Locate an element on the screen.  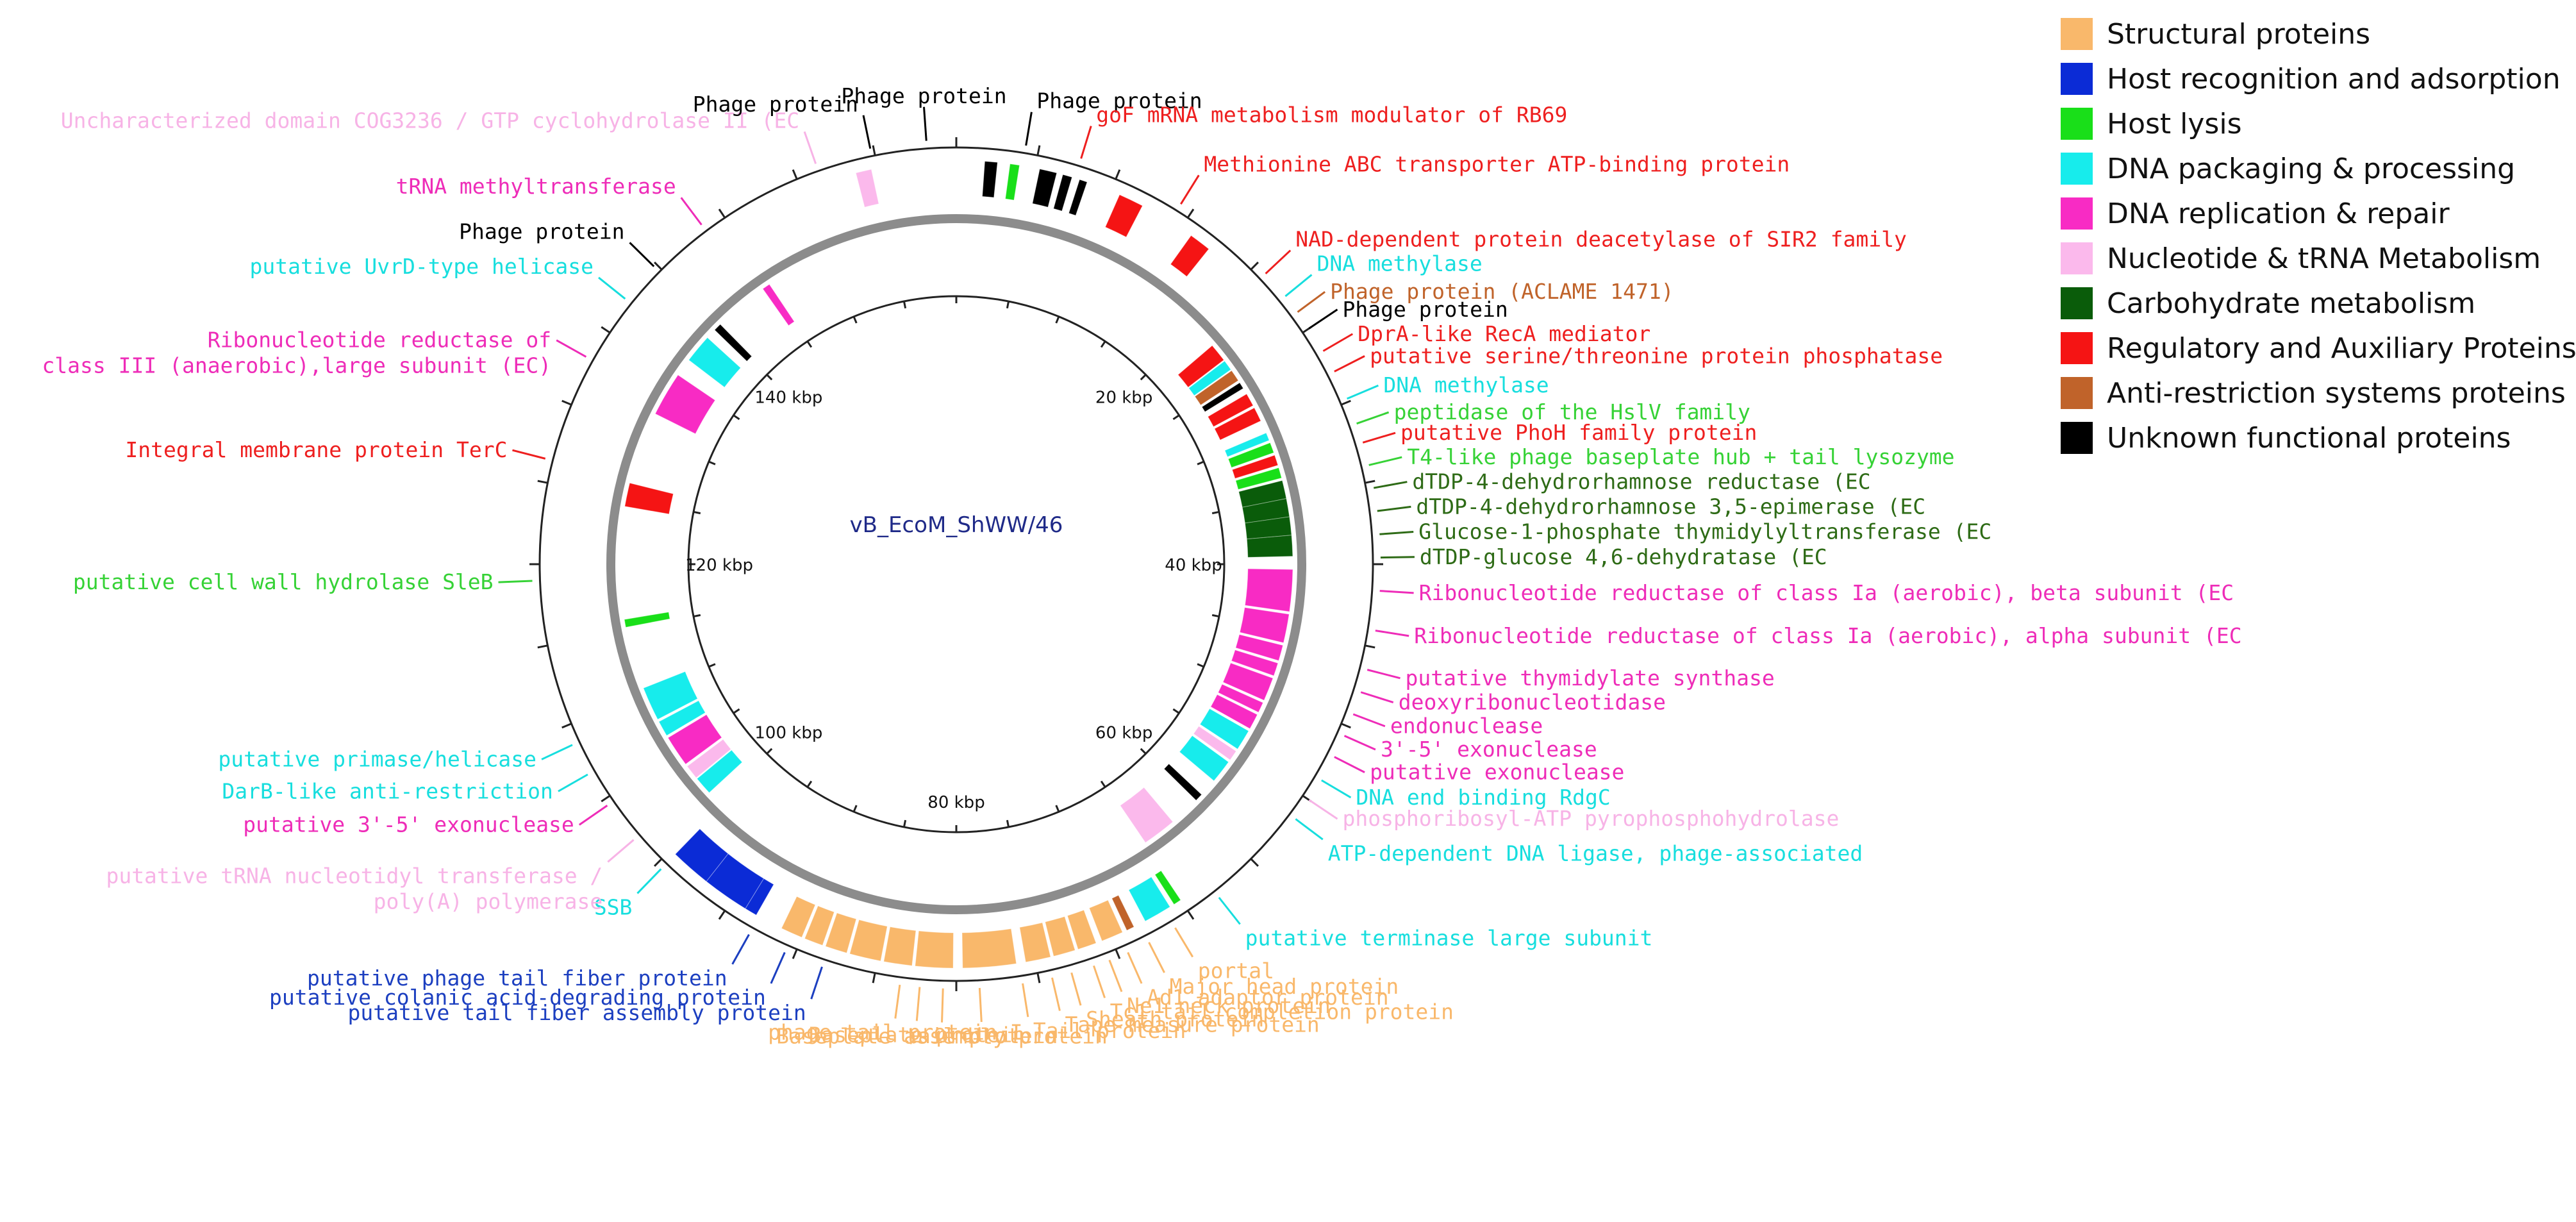
callout-label: dTDP-4-dehydrorhamnose reductase (EC is located at coordinates (1641, 482).